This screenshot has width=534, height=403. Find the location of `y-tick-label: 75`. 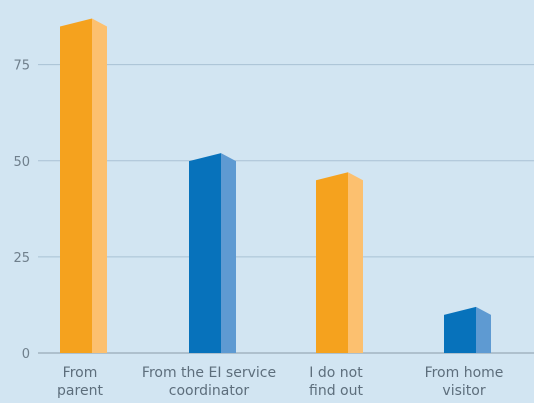

y-tick-label: 75 is located at coordinates (21, 66).